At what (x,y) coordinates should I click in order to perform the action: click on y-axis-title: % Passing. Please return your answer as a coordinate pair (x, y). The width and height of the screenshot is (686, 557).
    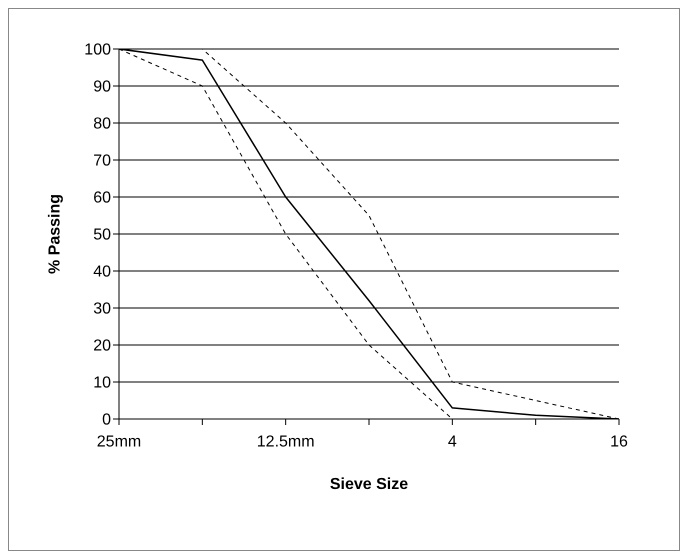
    Looking at the image, I should click on (55, 234).